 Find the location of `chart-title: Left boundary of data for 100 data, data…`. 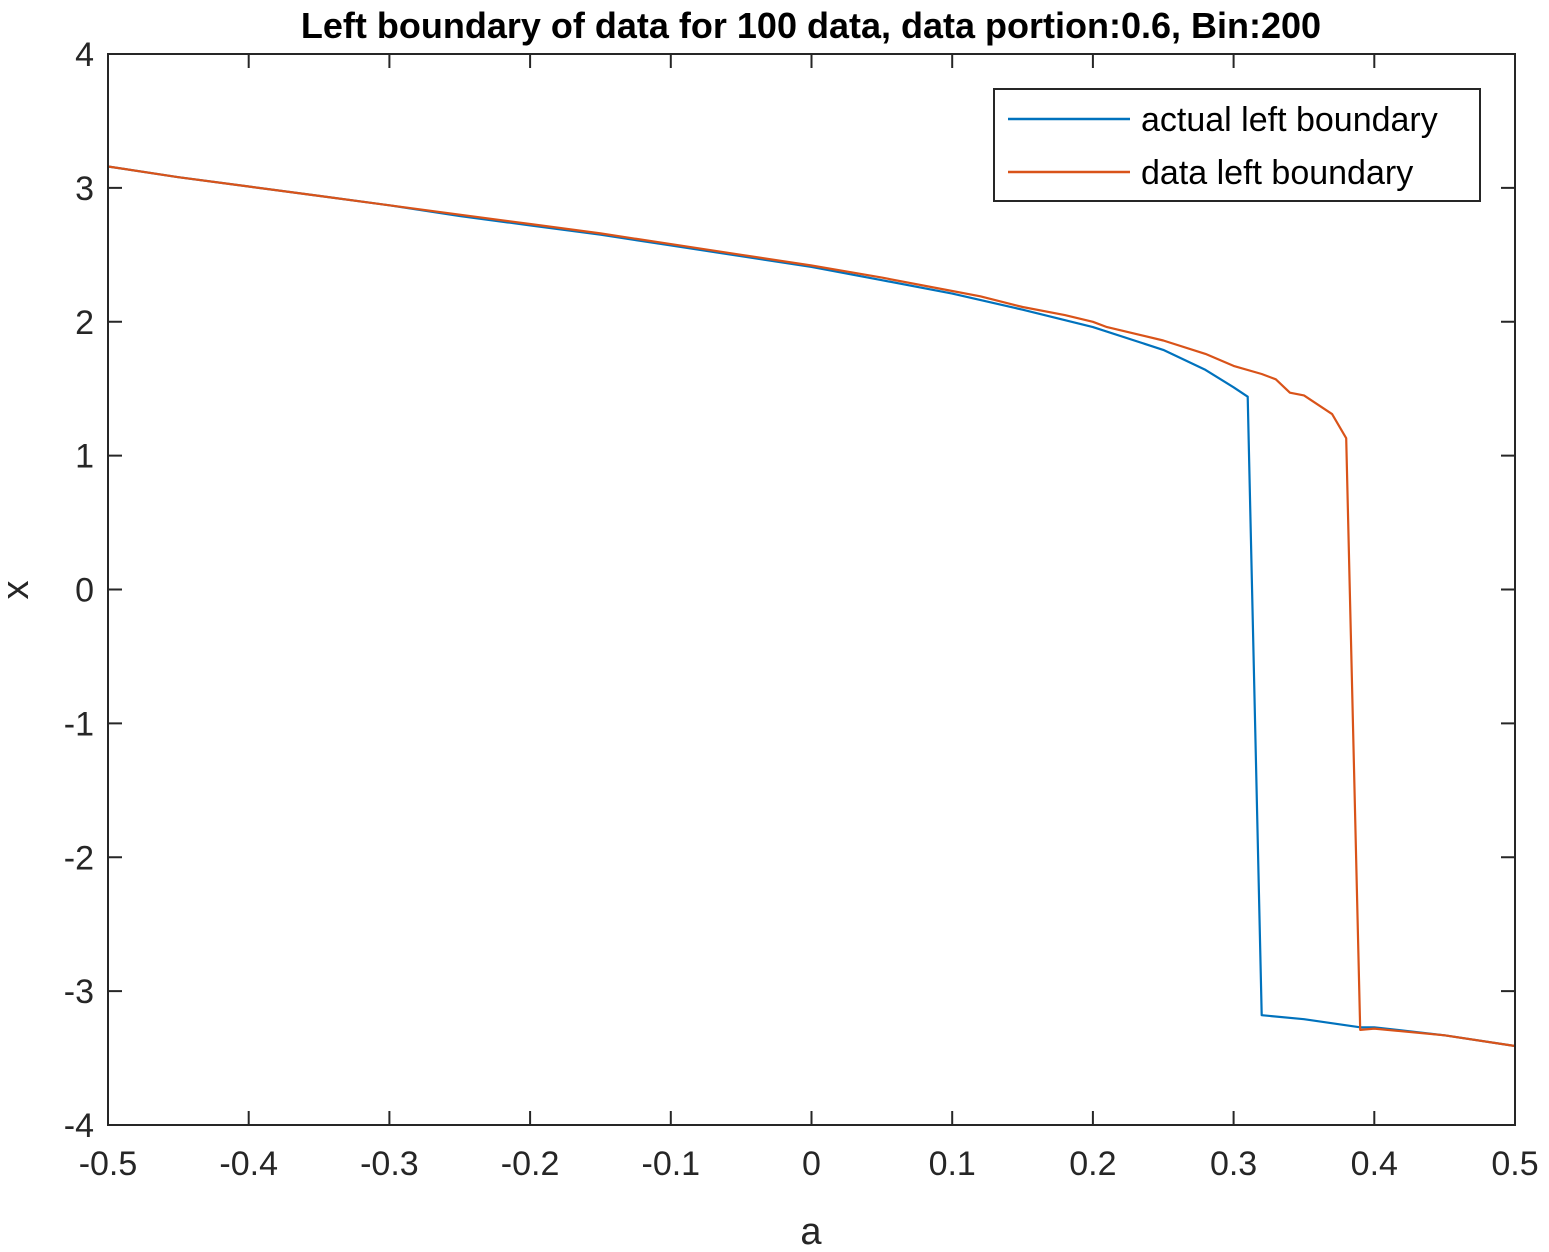

chart-title: Left boundary of data for 100 data, data… is located at coordinates (811, 25).